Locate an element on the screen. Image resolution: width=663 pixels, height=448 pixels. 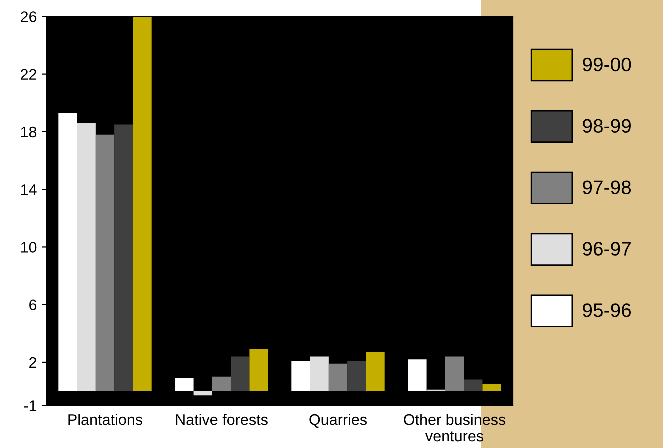
y-tick-label: 26 is located at coordinates (29, 17).